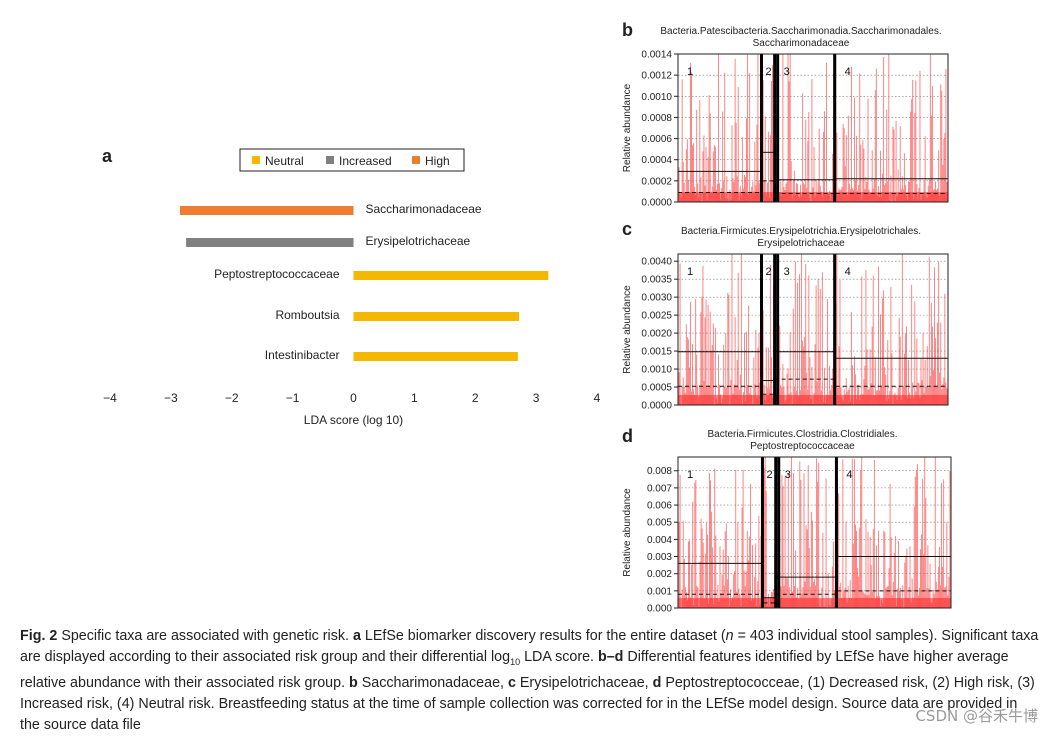  I want to click on y-tick-label: 0.005, so click(659, 523).